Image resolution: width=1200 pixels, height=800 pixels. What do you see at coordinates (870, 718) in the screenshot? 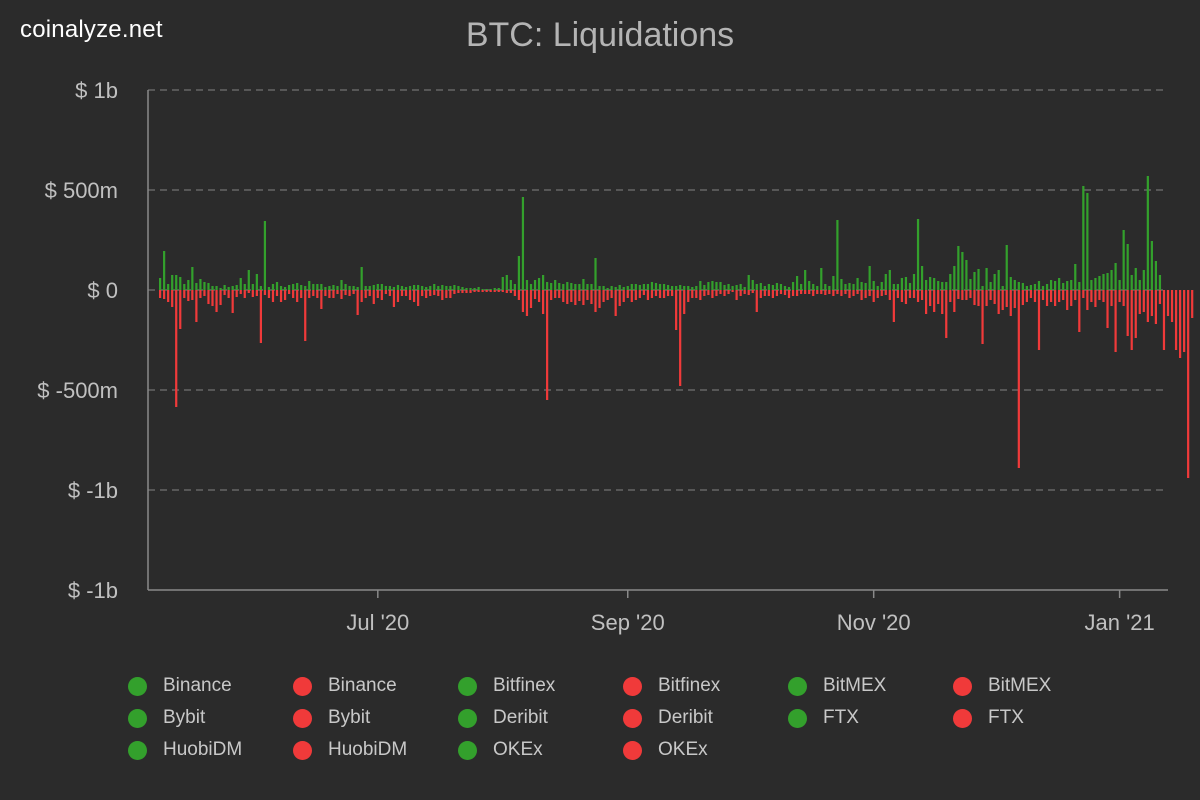
I see `legend-item: FTX` at bounding box center [870, 718].